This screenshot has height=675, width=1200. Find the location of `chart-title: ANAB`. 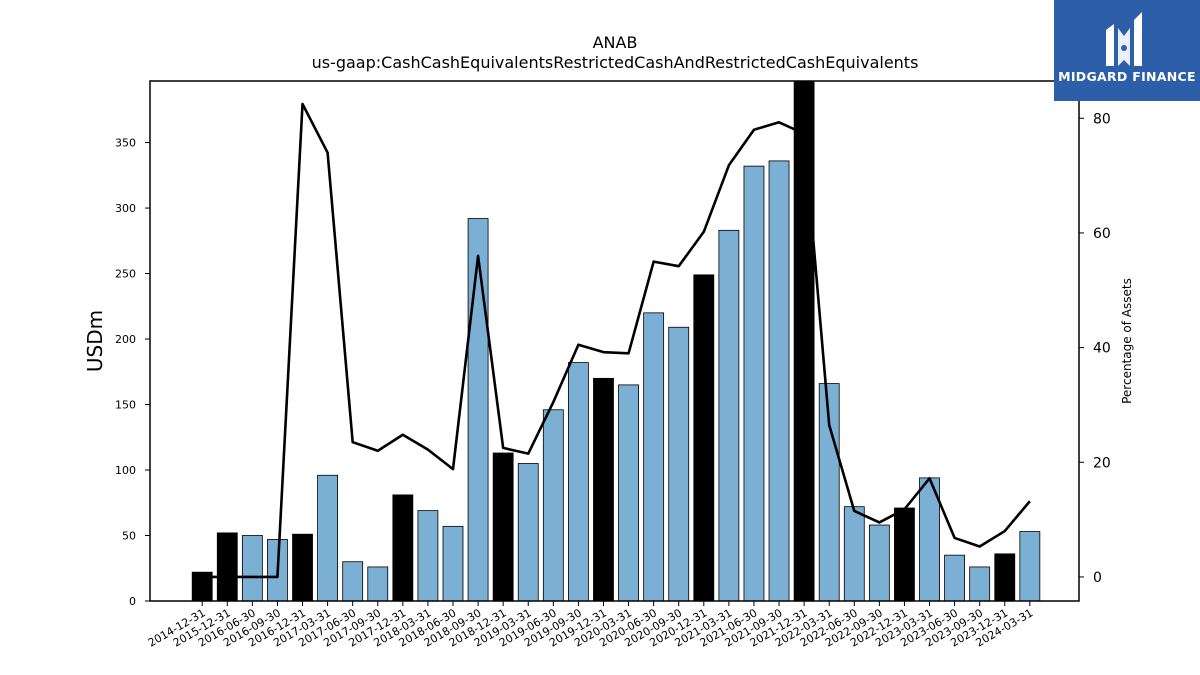

chart-title: ANAB is located at coordinates (615, 42).